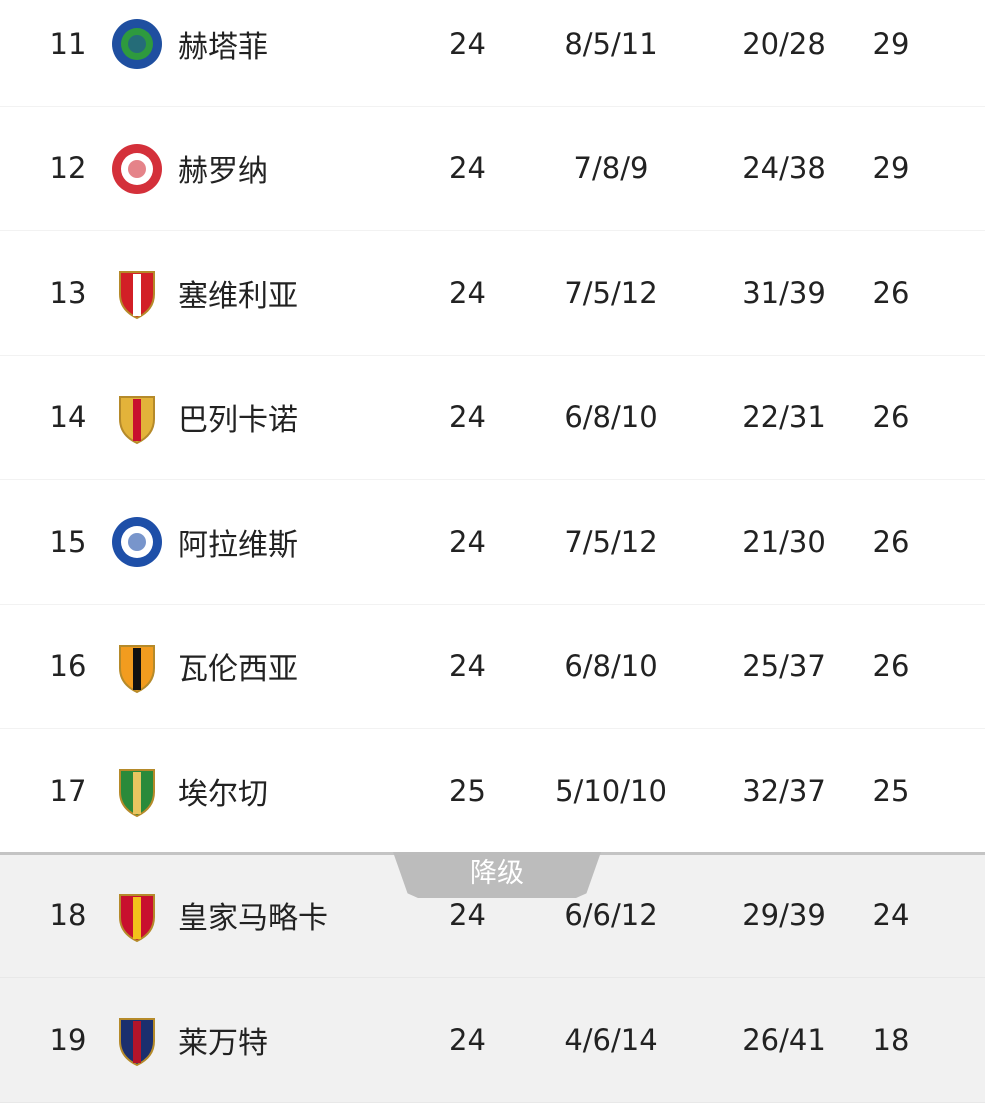 Image resolution: width=985 pixels, height=1103 pixels. I want to click on table-row: 13 塞维利亚 24 7/5/12 31/39 26, so click(492, 293).